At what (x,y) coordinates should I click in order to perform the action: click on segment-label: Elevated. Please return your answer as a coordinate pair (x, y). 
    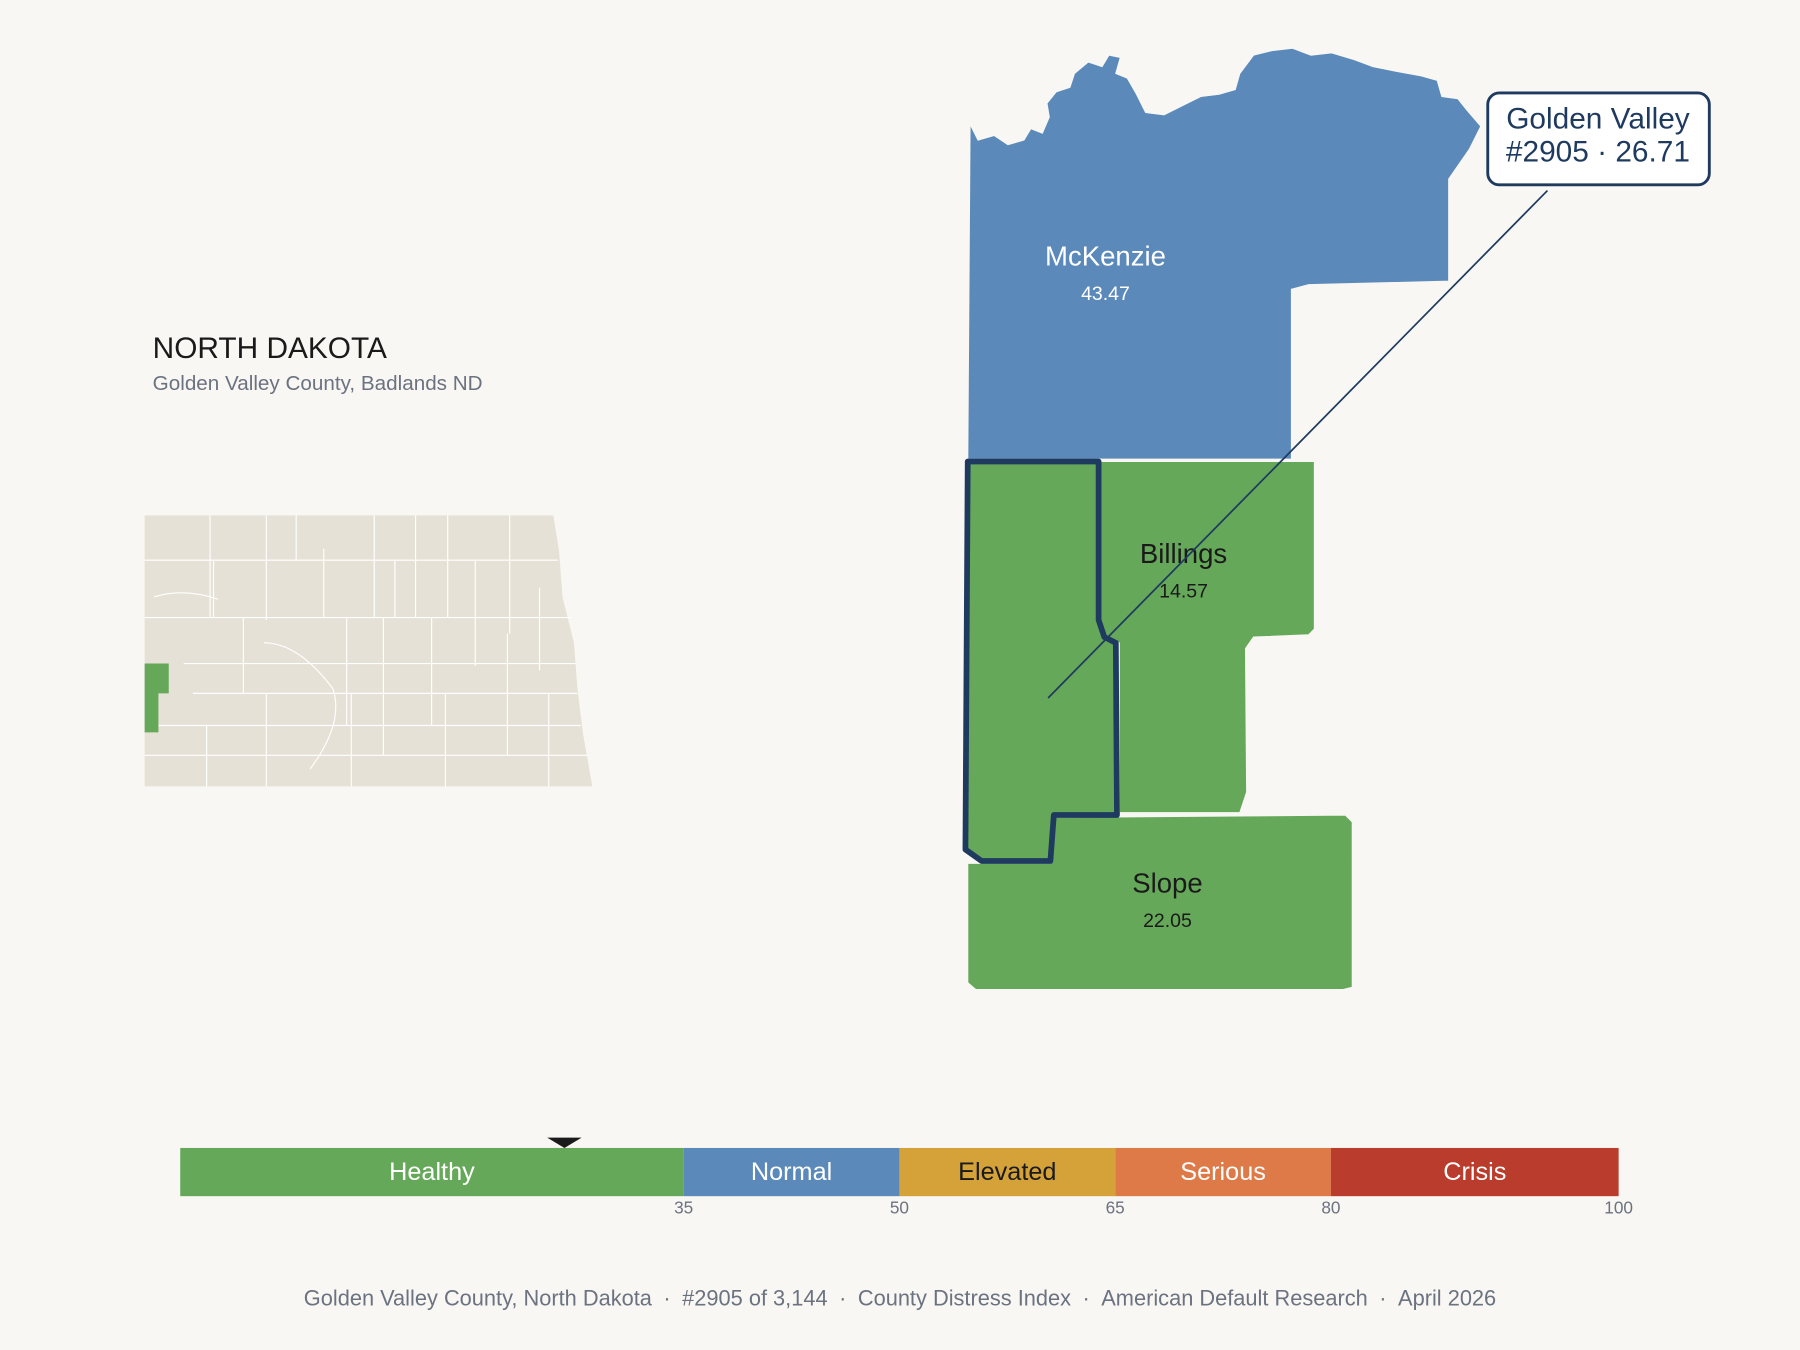
    Looking at the image, I should click on (1007, 1172).